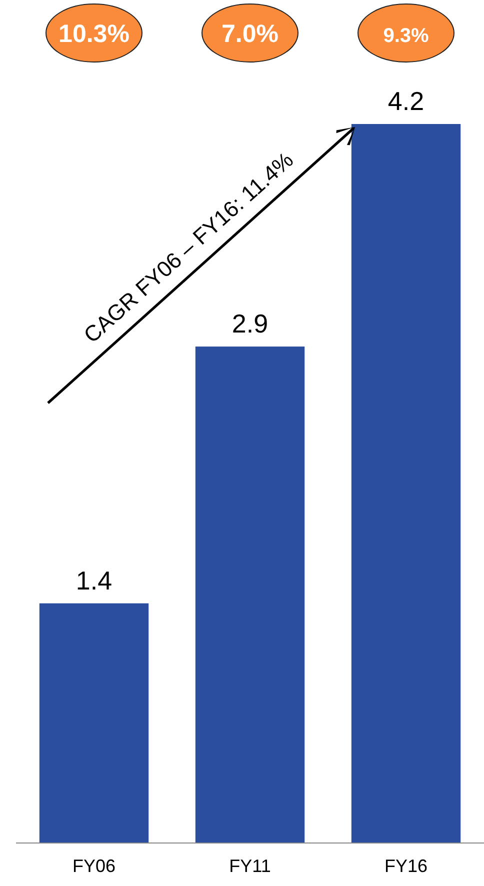 The width and height of the screenshot is (484, 886). Describe the element at coordinates (406, 101) in the screenshot. I see `data-label: 4.2` at that location.